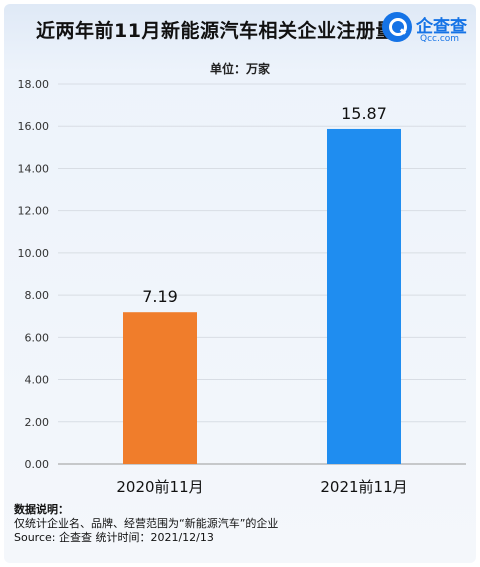 This screenshot has height=567, width=480. Describe the element at coordinates (114, 537) in the screenshot. I see `footnote-line-2: Source: 企查查 统计时间：2021/12/13` at that location.